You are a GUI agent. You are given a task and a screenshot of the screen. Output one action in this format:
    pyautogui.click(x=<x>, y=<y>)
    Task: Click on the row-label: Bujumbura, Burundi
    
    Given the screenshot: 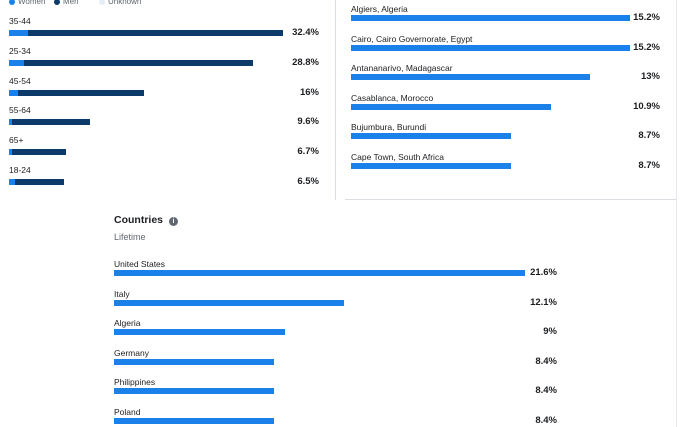 What is the action you would take?
    pyautogui.click(x=389, y=127)
    